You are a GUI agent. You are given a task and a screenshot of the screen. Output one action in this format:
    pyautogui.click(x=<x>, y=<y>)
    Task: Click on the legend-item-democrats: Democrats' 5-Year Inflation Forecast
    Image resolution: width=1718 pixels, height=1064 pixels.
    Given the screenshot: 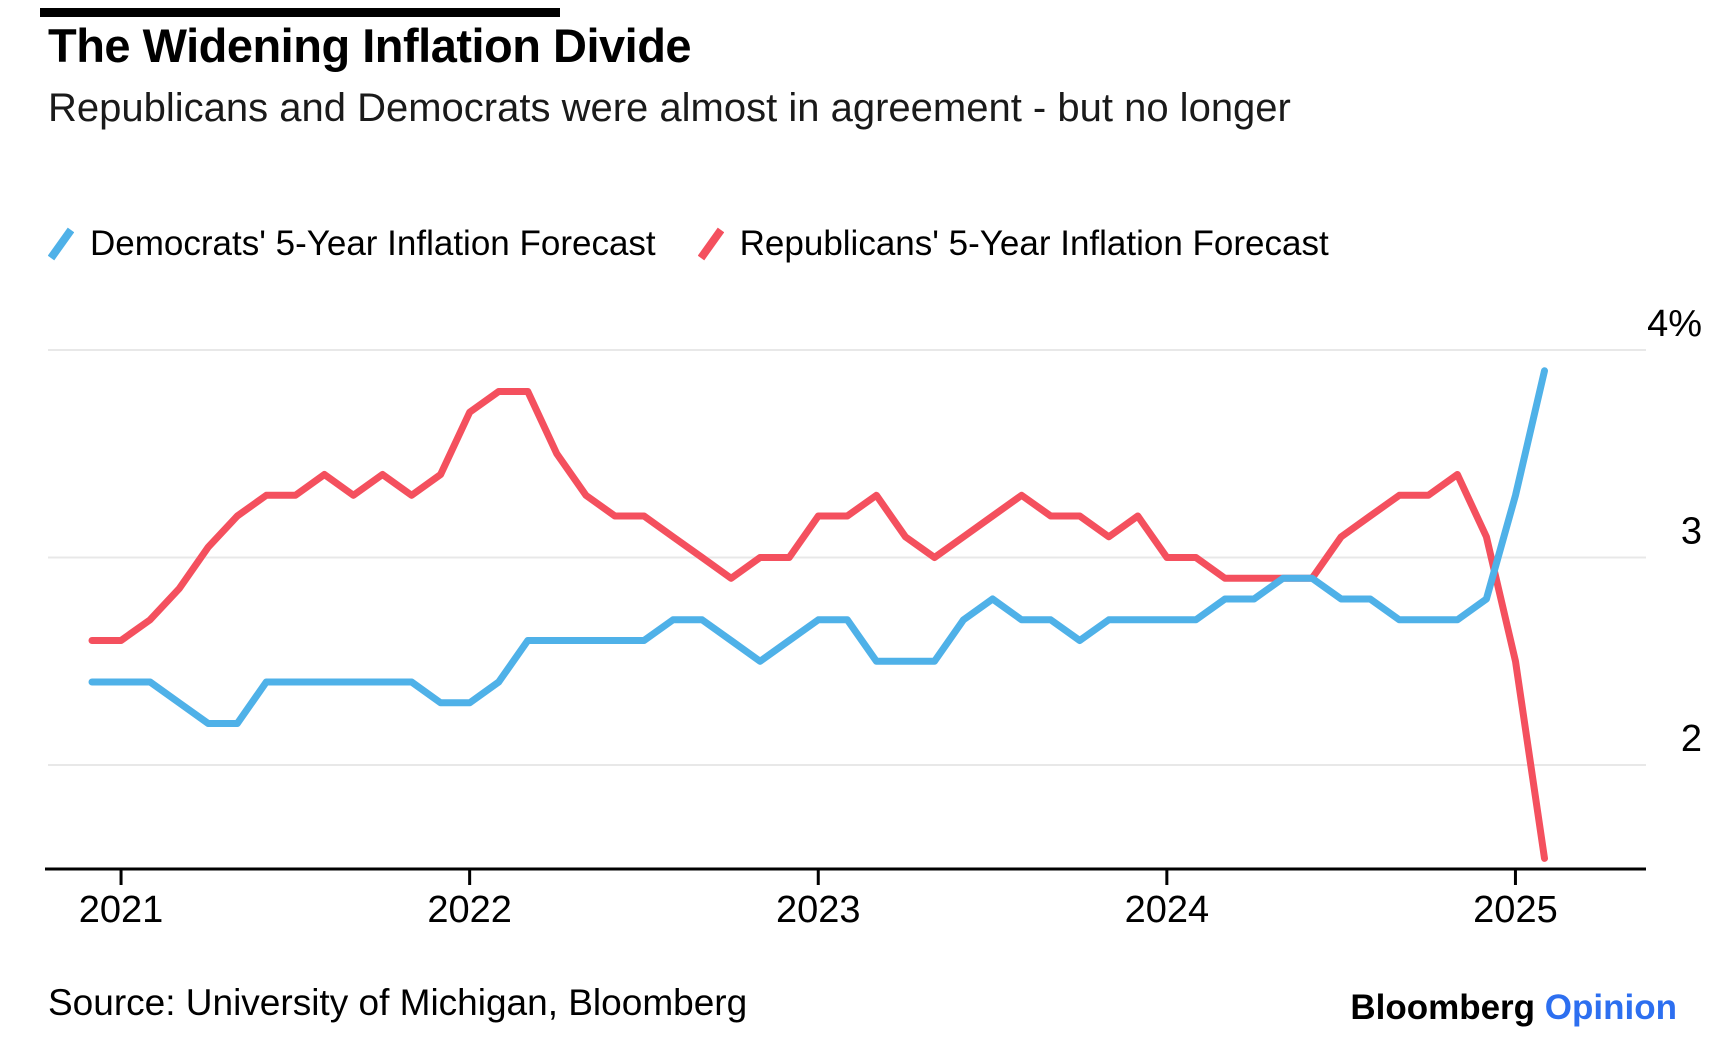 What is the action you would take?
    pyautogui.click(x=352, y=244)
    